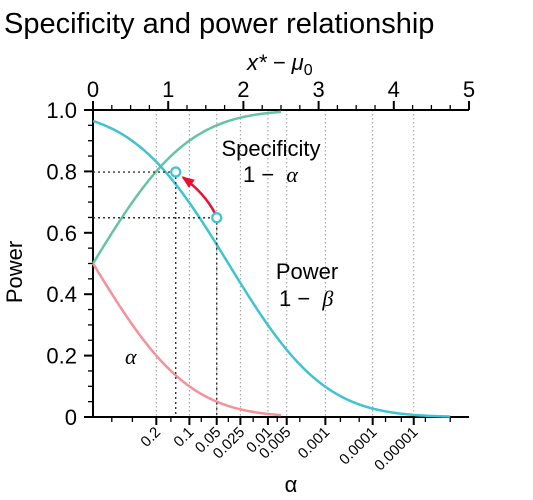  I want to click on bottom-axis-label: α, so click(291, 484).